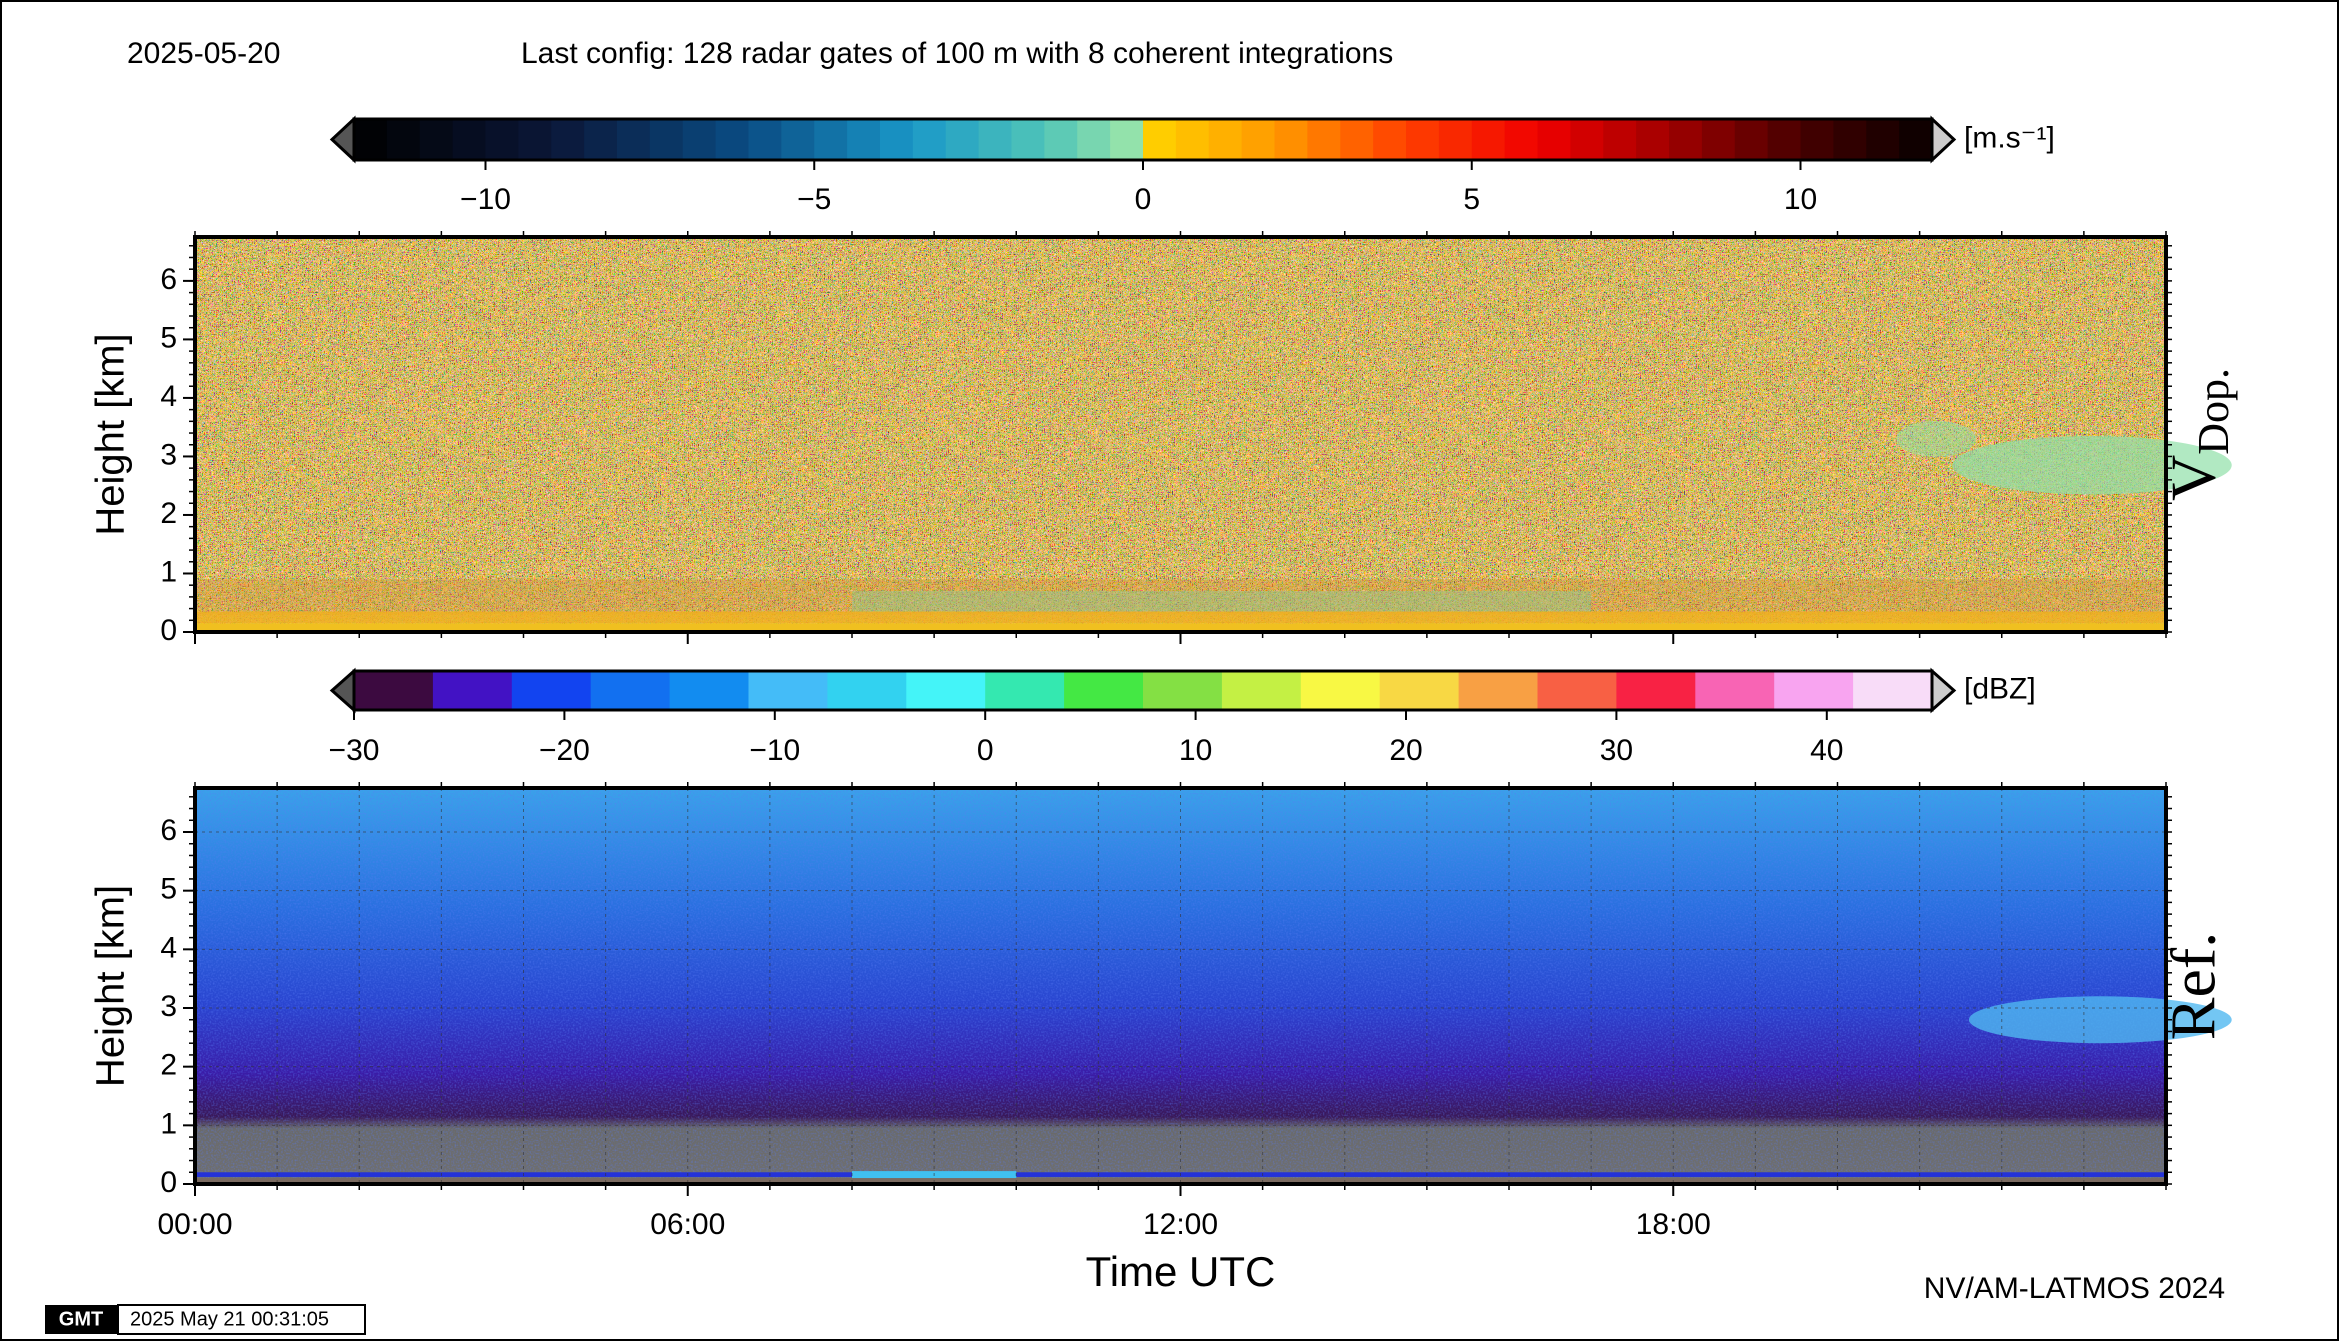  Describe the element at coordinates (1673, 1224) in the screenshot. I see `x-tick-label: 18:00` at that location.